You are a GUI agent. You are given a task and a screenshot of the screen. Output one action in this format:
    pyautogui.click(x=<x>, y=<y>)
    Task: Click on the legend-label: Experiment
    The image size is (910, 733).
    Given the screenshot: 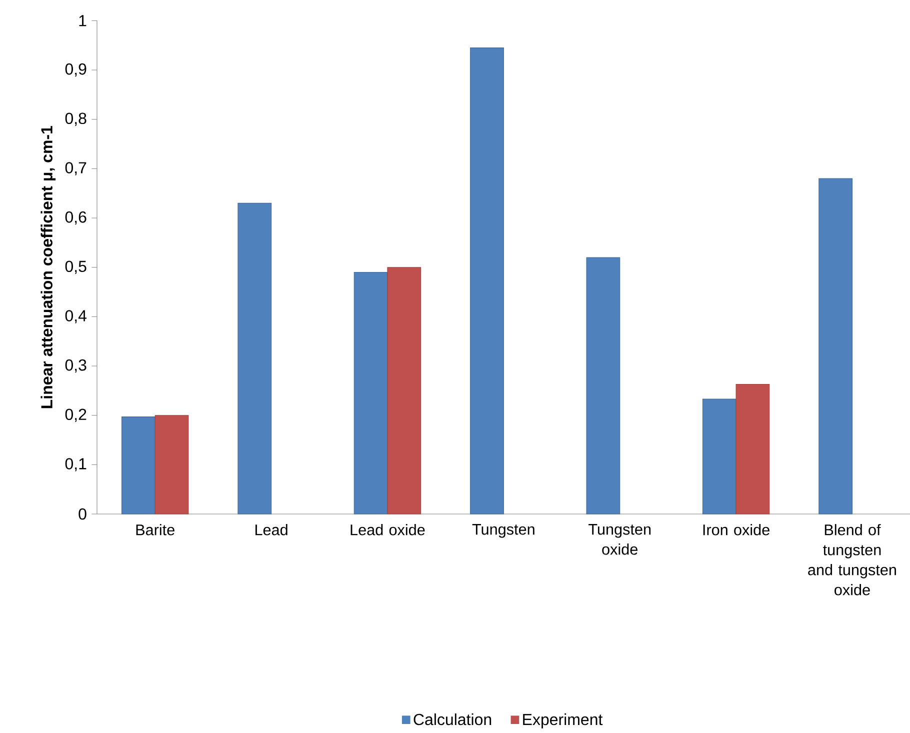 What is the action you would take?
    pyautogui.click(x=563, y=720)
    